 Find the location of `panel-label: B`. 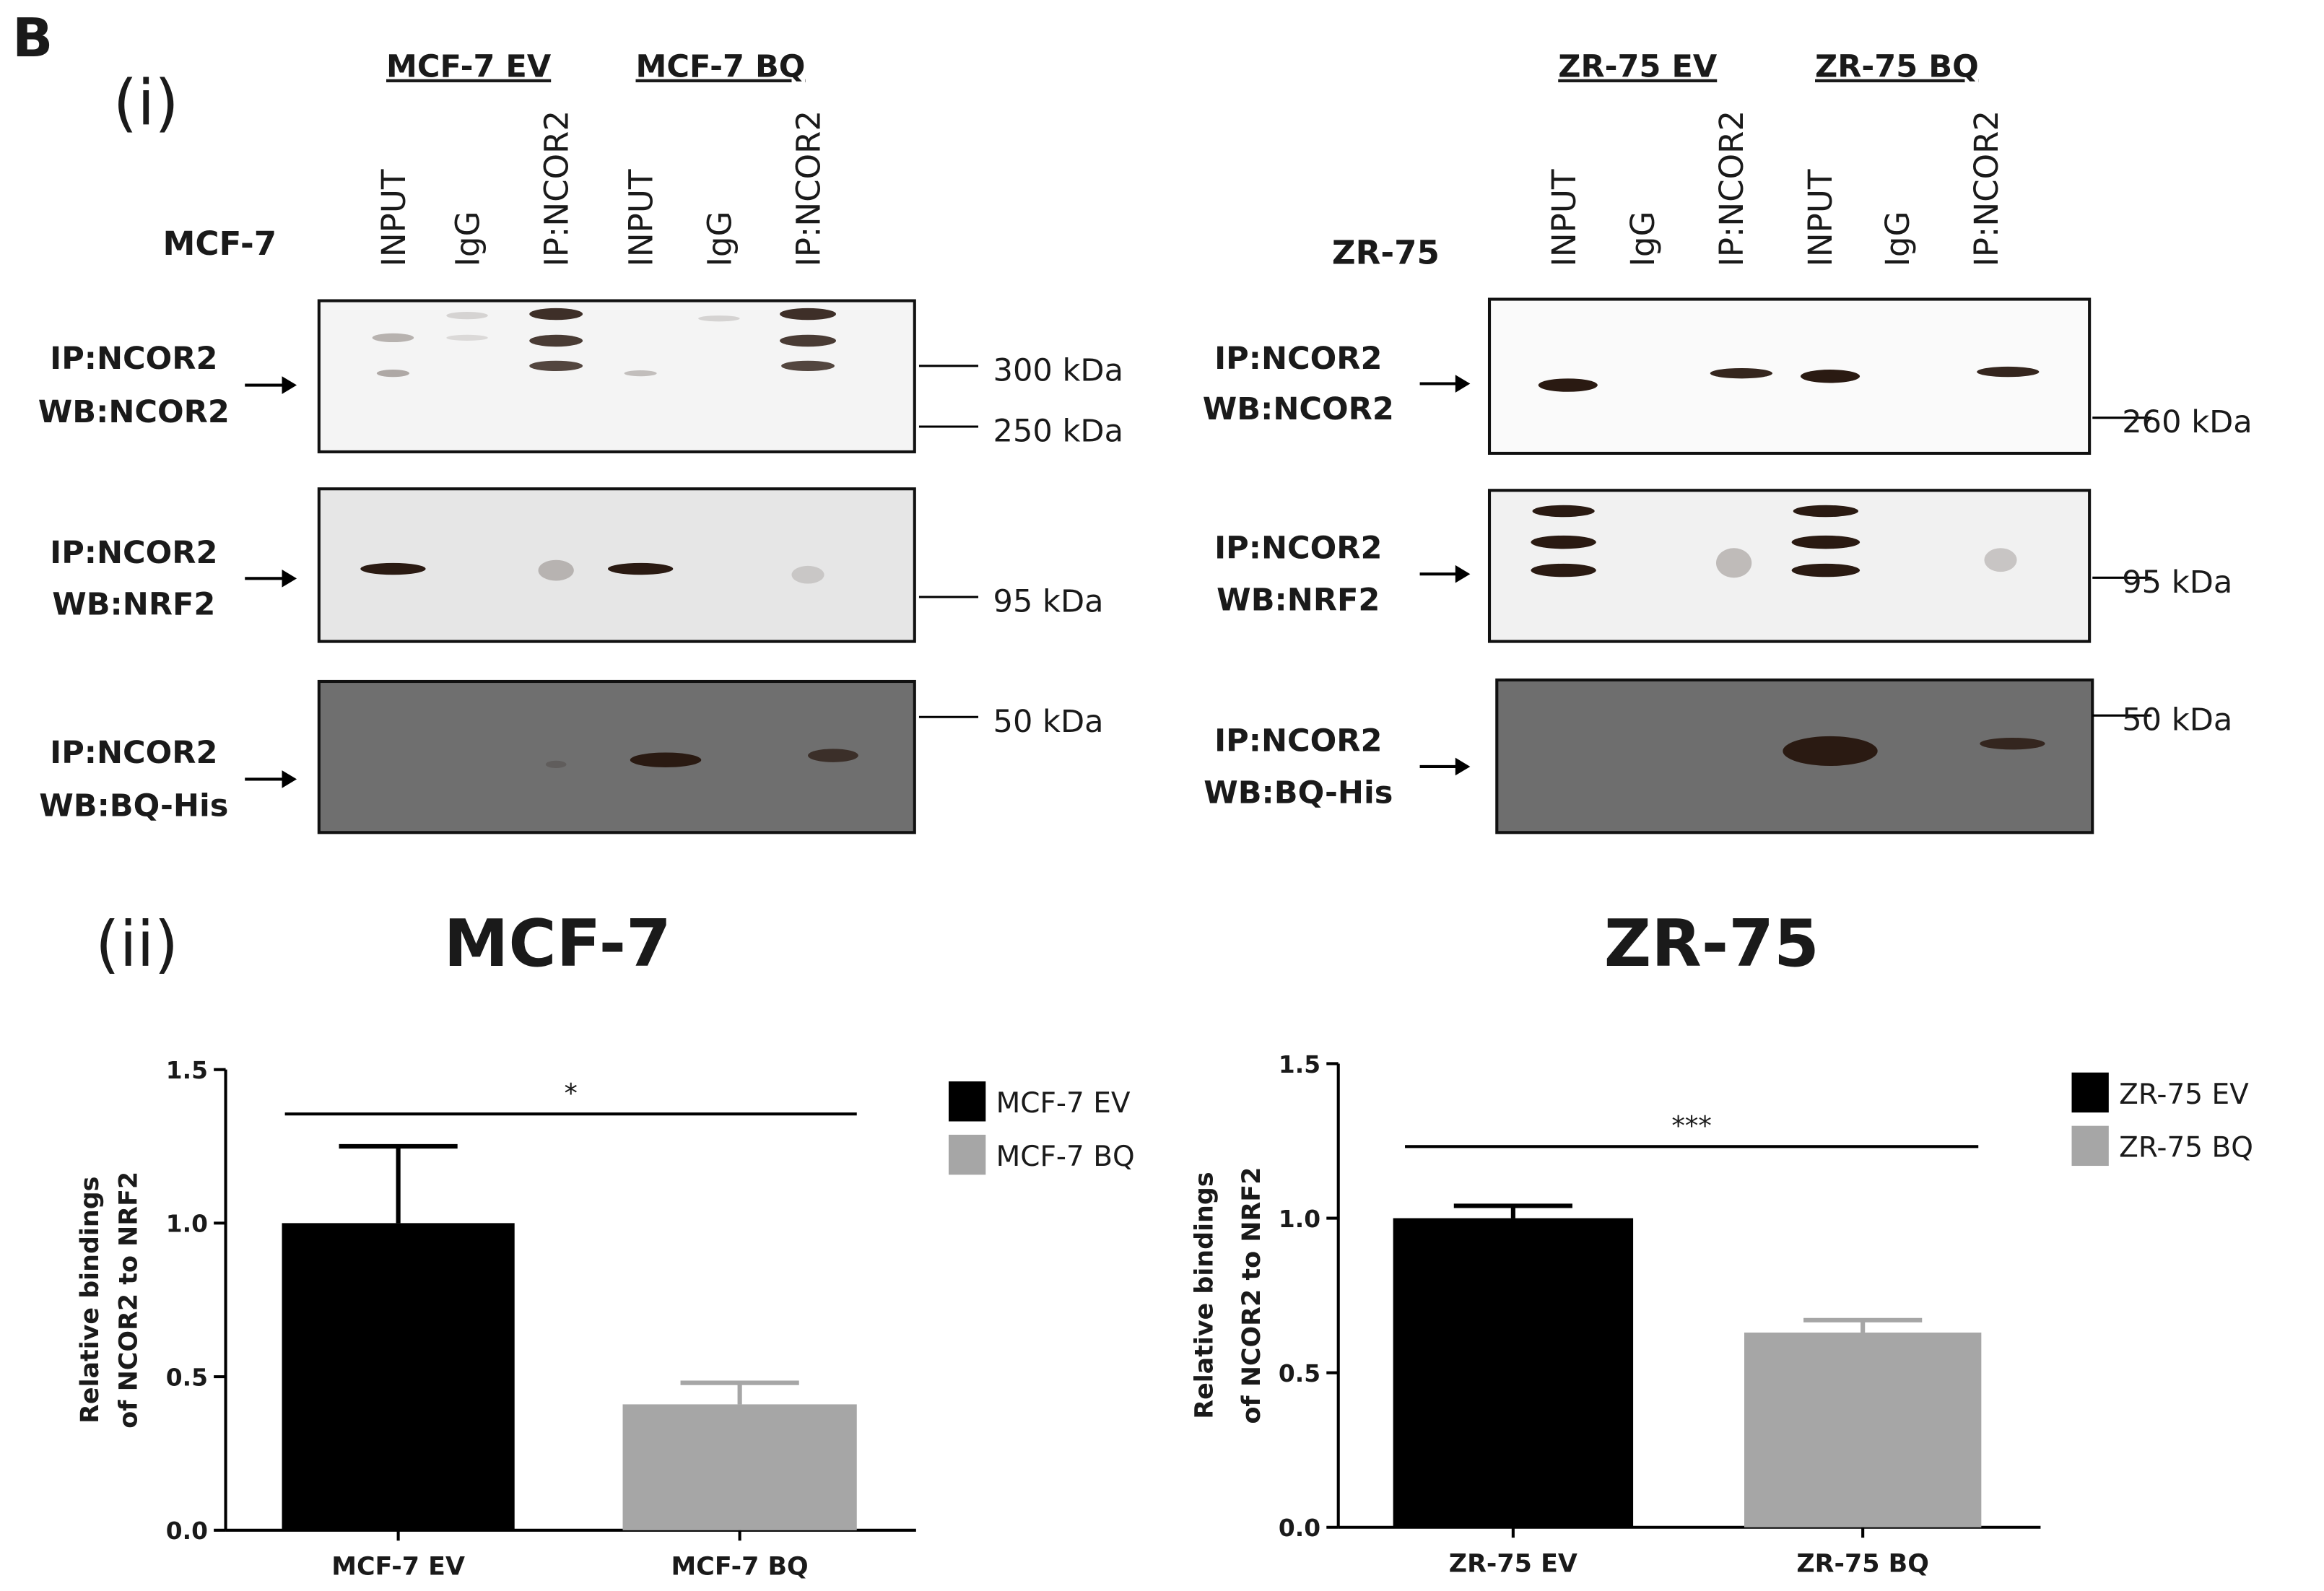

panel-label: B is located at coordinates (32, 38).